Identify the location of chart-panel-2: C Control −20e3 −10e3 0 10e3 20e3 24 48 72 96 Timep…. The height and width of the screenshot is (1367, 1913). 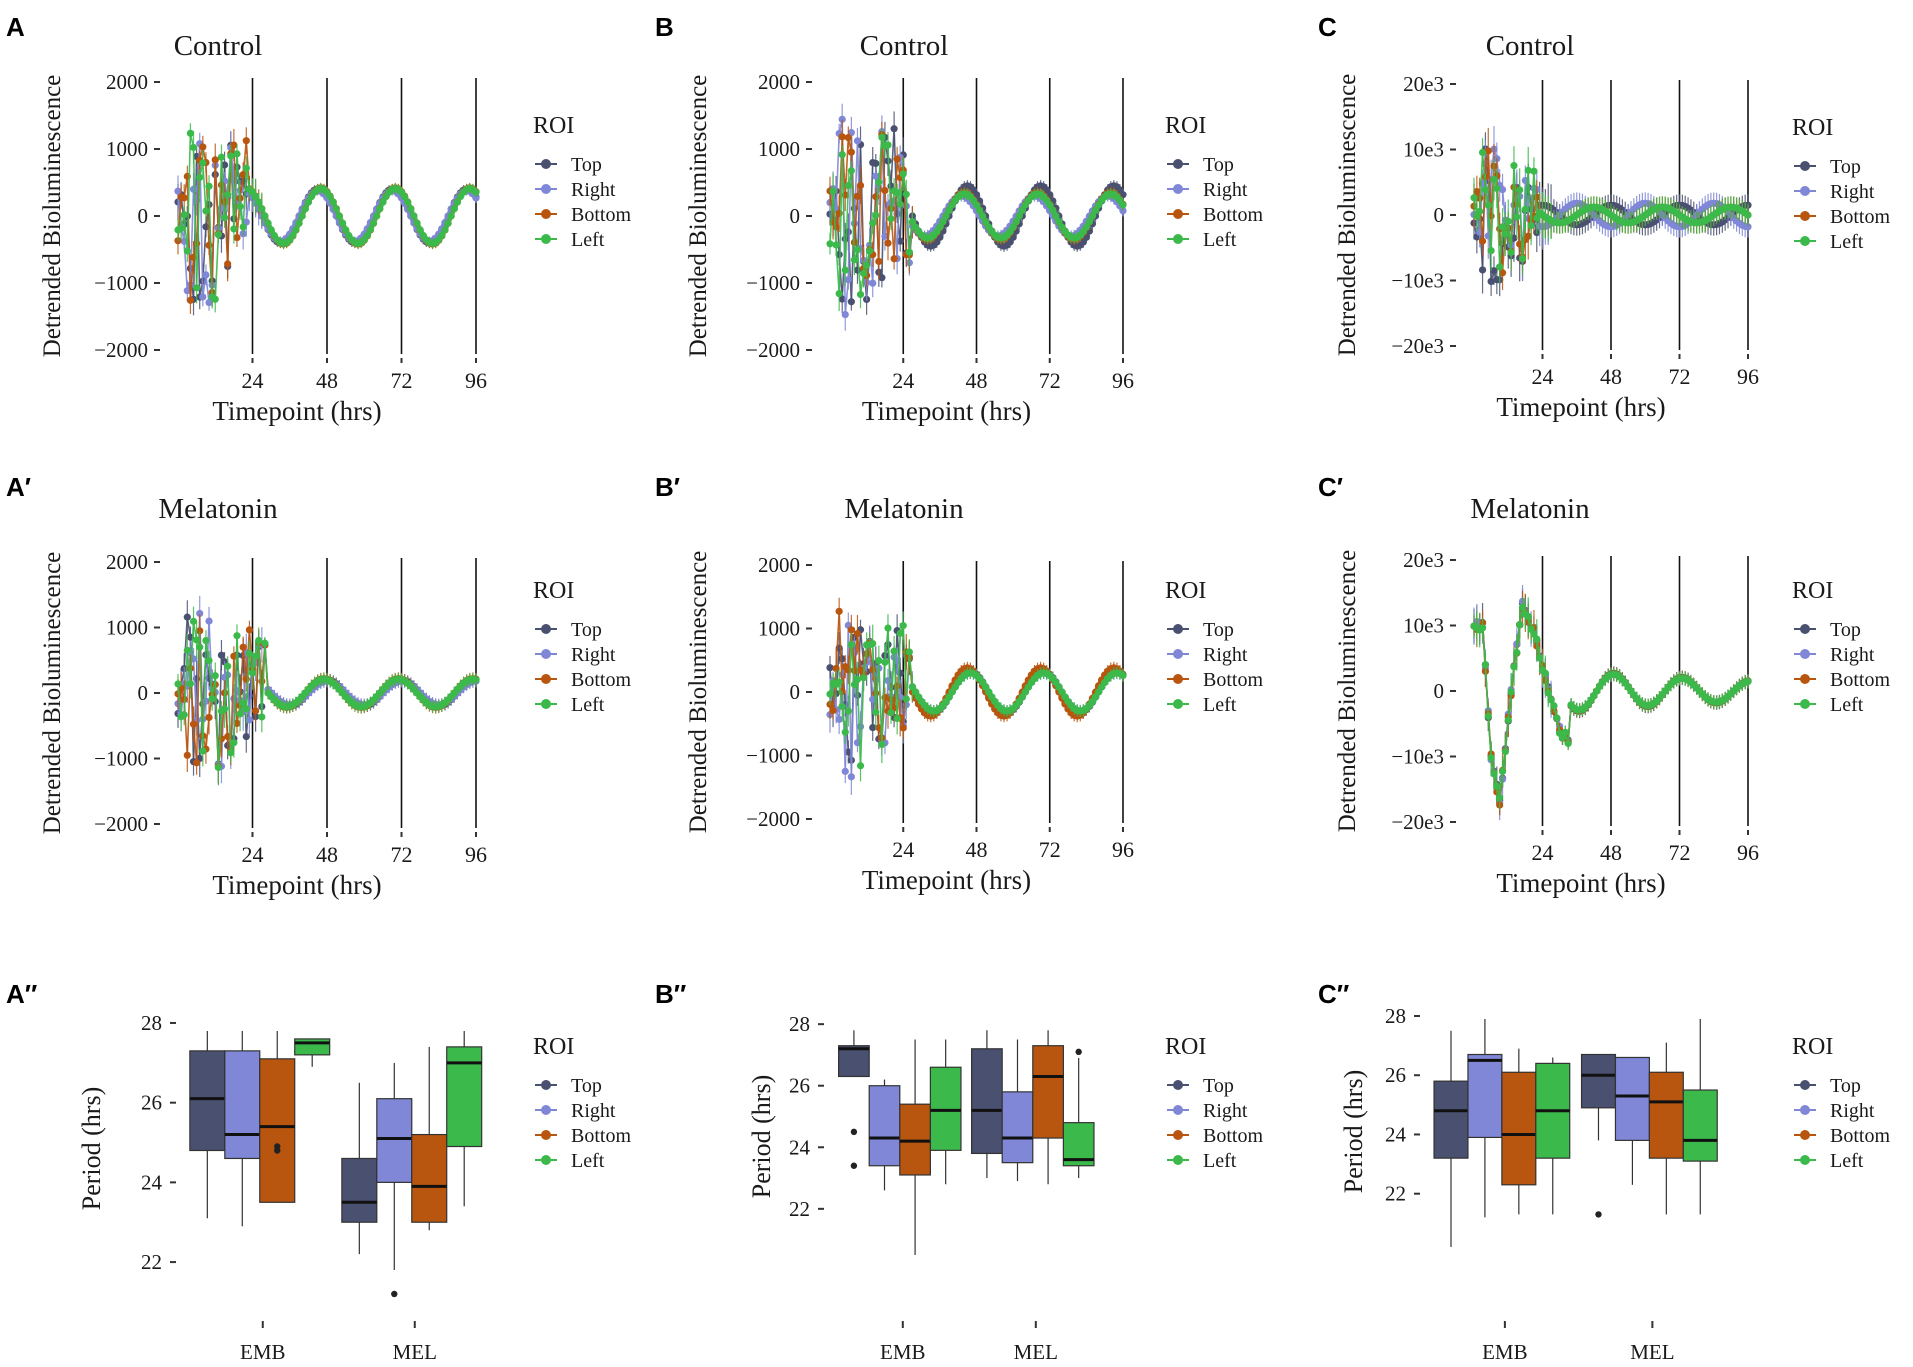
(1604, 217).